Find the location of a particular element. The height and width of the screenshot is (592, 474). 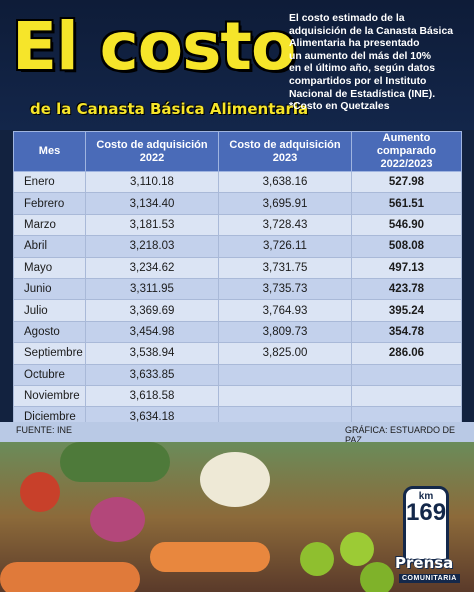

cell-month: Julio is located at coordinates (49, 310).